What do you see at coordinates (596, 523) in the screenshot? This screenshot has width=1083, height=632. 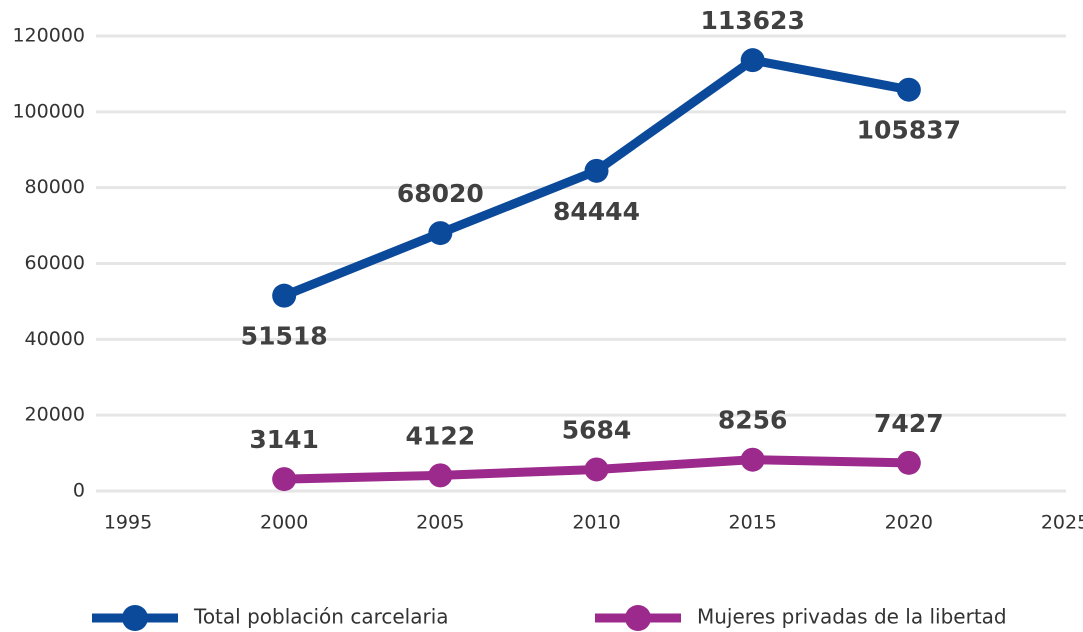 I see `x-tick-label: 2010` at bounding box center [596, 523].